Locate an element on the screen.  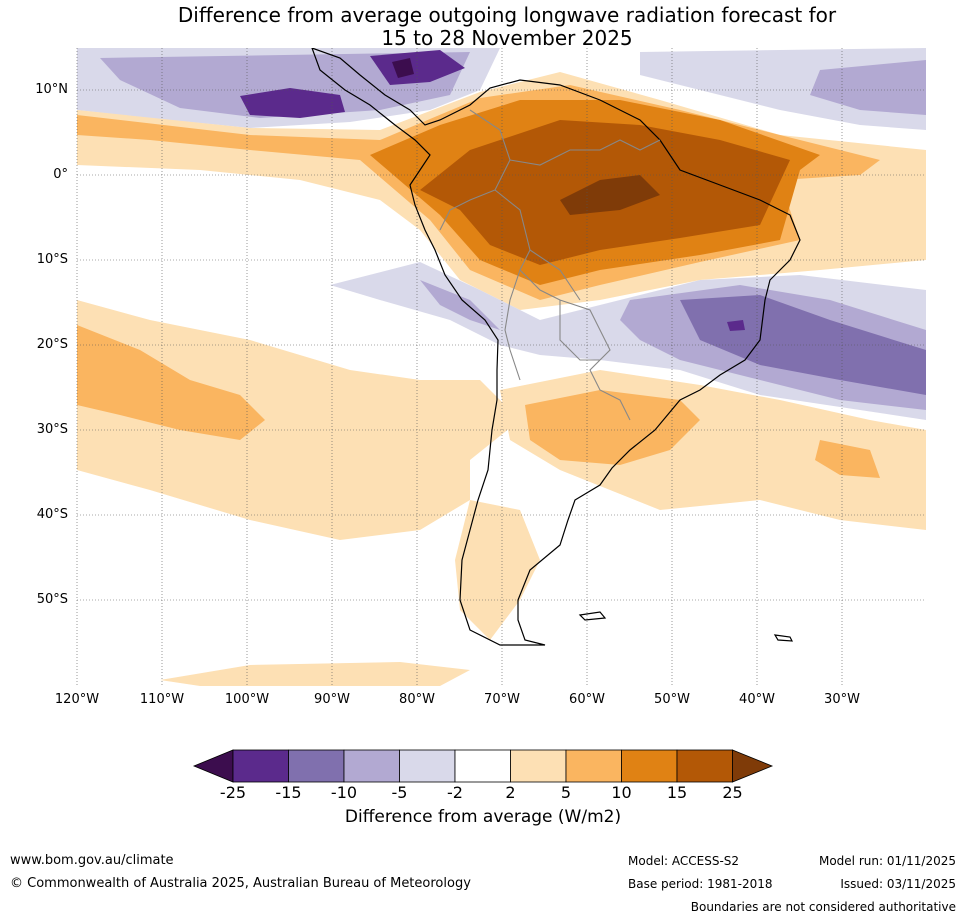
contour-minus25-atlantic-spot is located at coordinates (736, 325).